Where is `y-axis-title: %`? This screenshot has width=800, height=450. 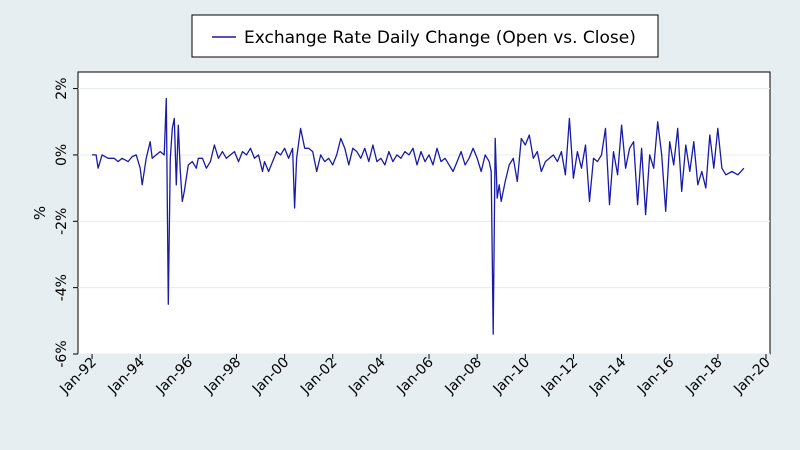
y-axis-title: % is located at coordinates (40, 213).